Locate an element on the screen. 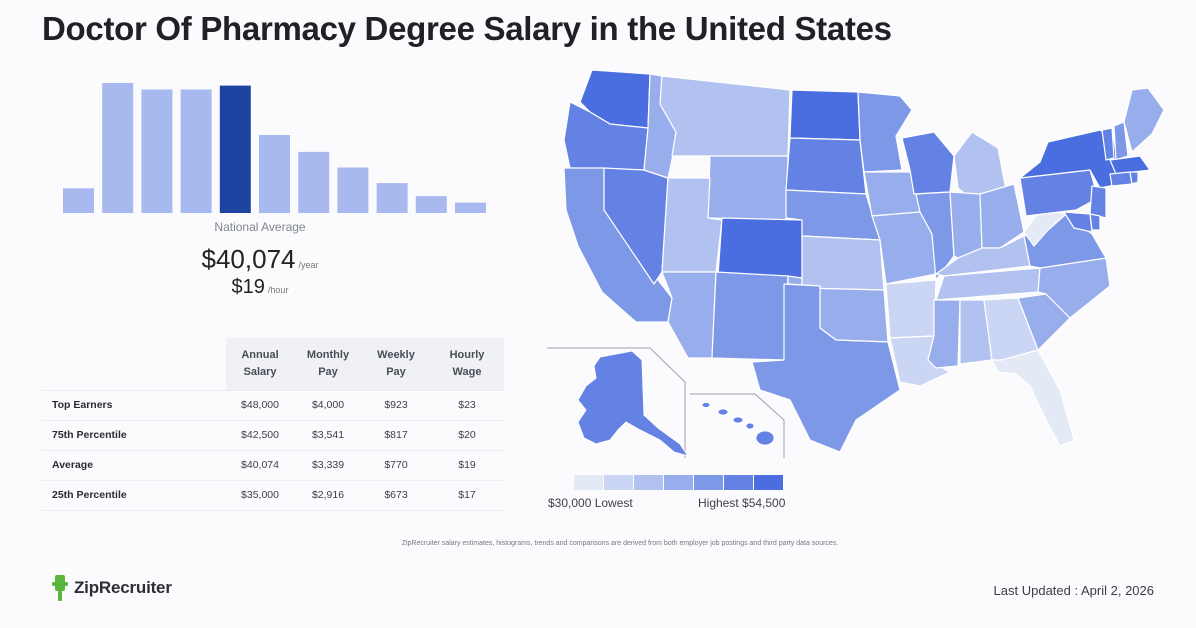 This screenshot has height=628, width=1196. state-new-hampshire is located at coordinates (1121, 141).